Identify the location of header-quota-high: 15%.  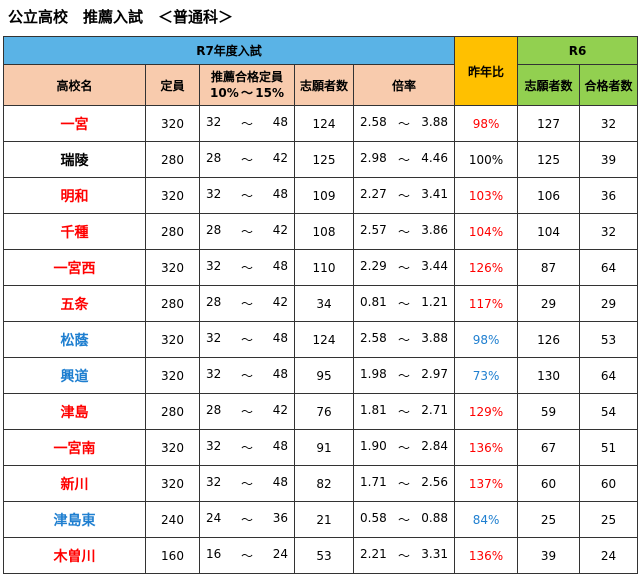
(269, 93).